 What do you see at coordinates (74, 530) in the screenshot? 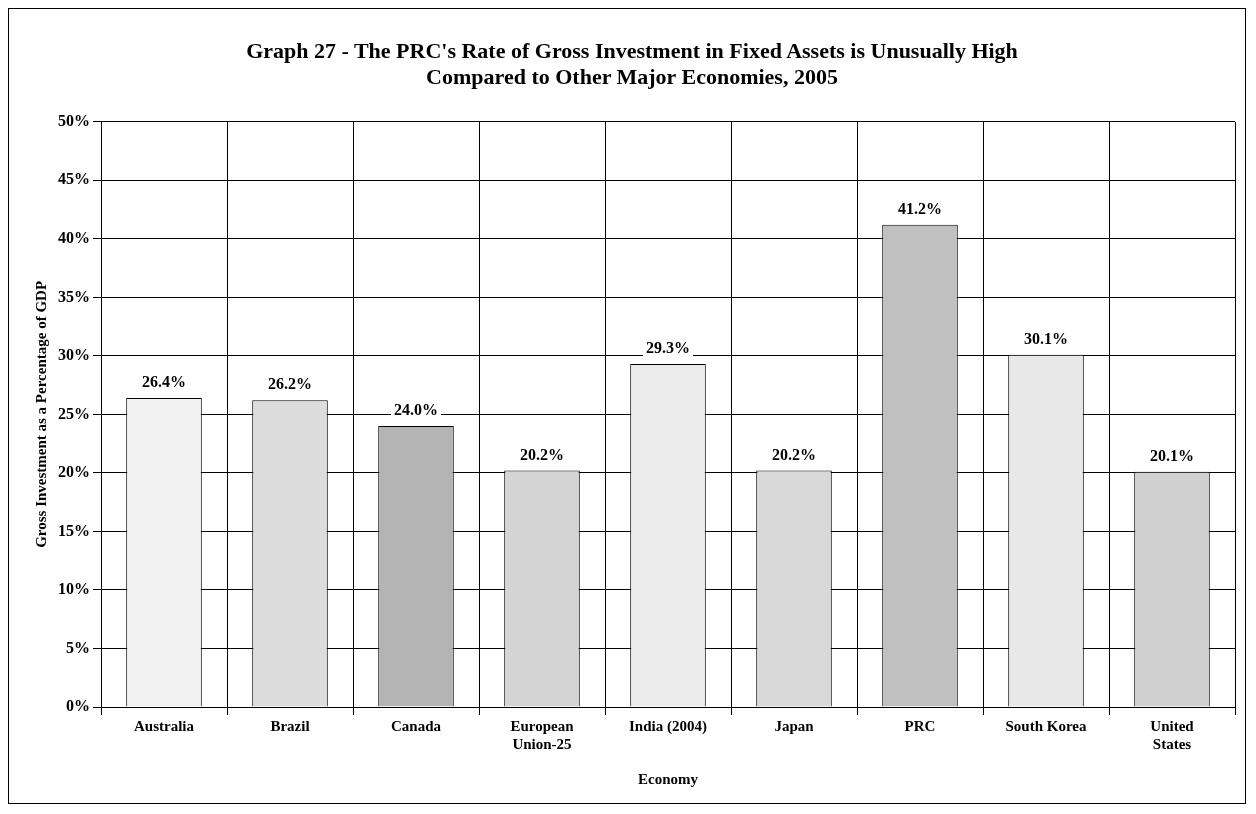
I see `y-tick-label: 15%` at bounding box center [74, 530].